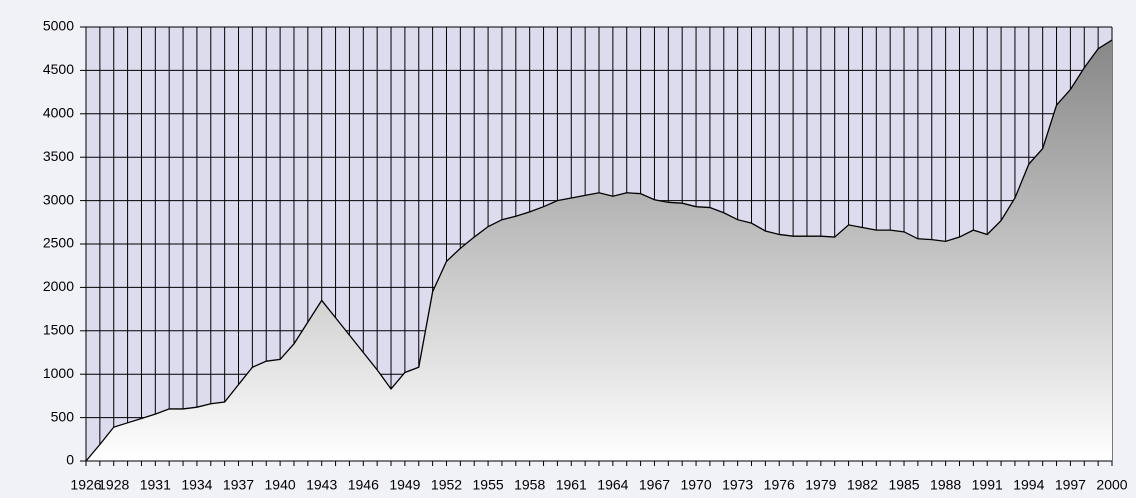  I want to click on x-tick-label: 1946, so click(363, 485).